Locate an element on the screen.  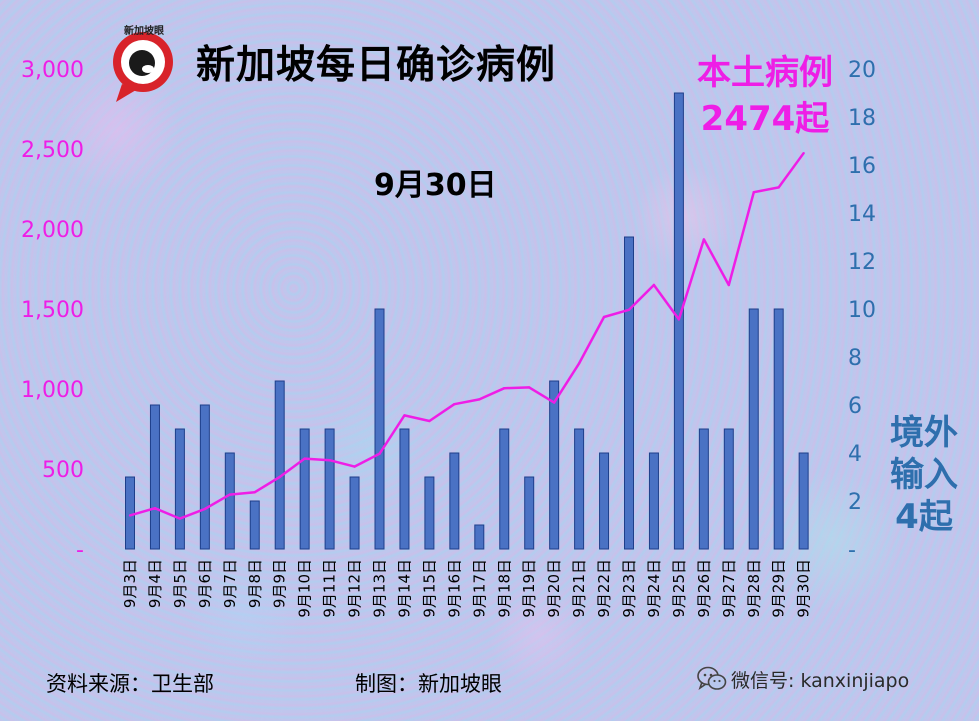
wechat-icon is located at coordinates (712, 678).